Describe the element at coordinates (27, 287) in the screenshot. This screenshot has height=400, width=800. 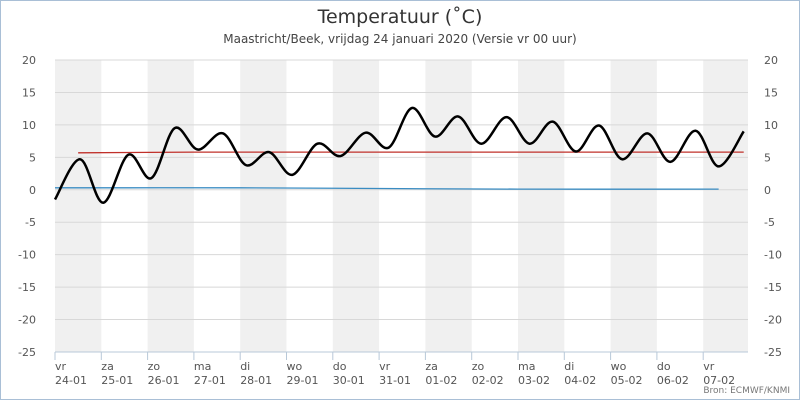
I see `y-tick-label-left: -15` at that location.